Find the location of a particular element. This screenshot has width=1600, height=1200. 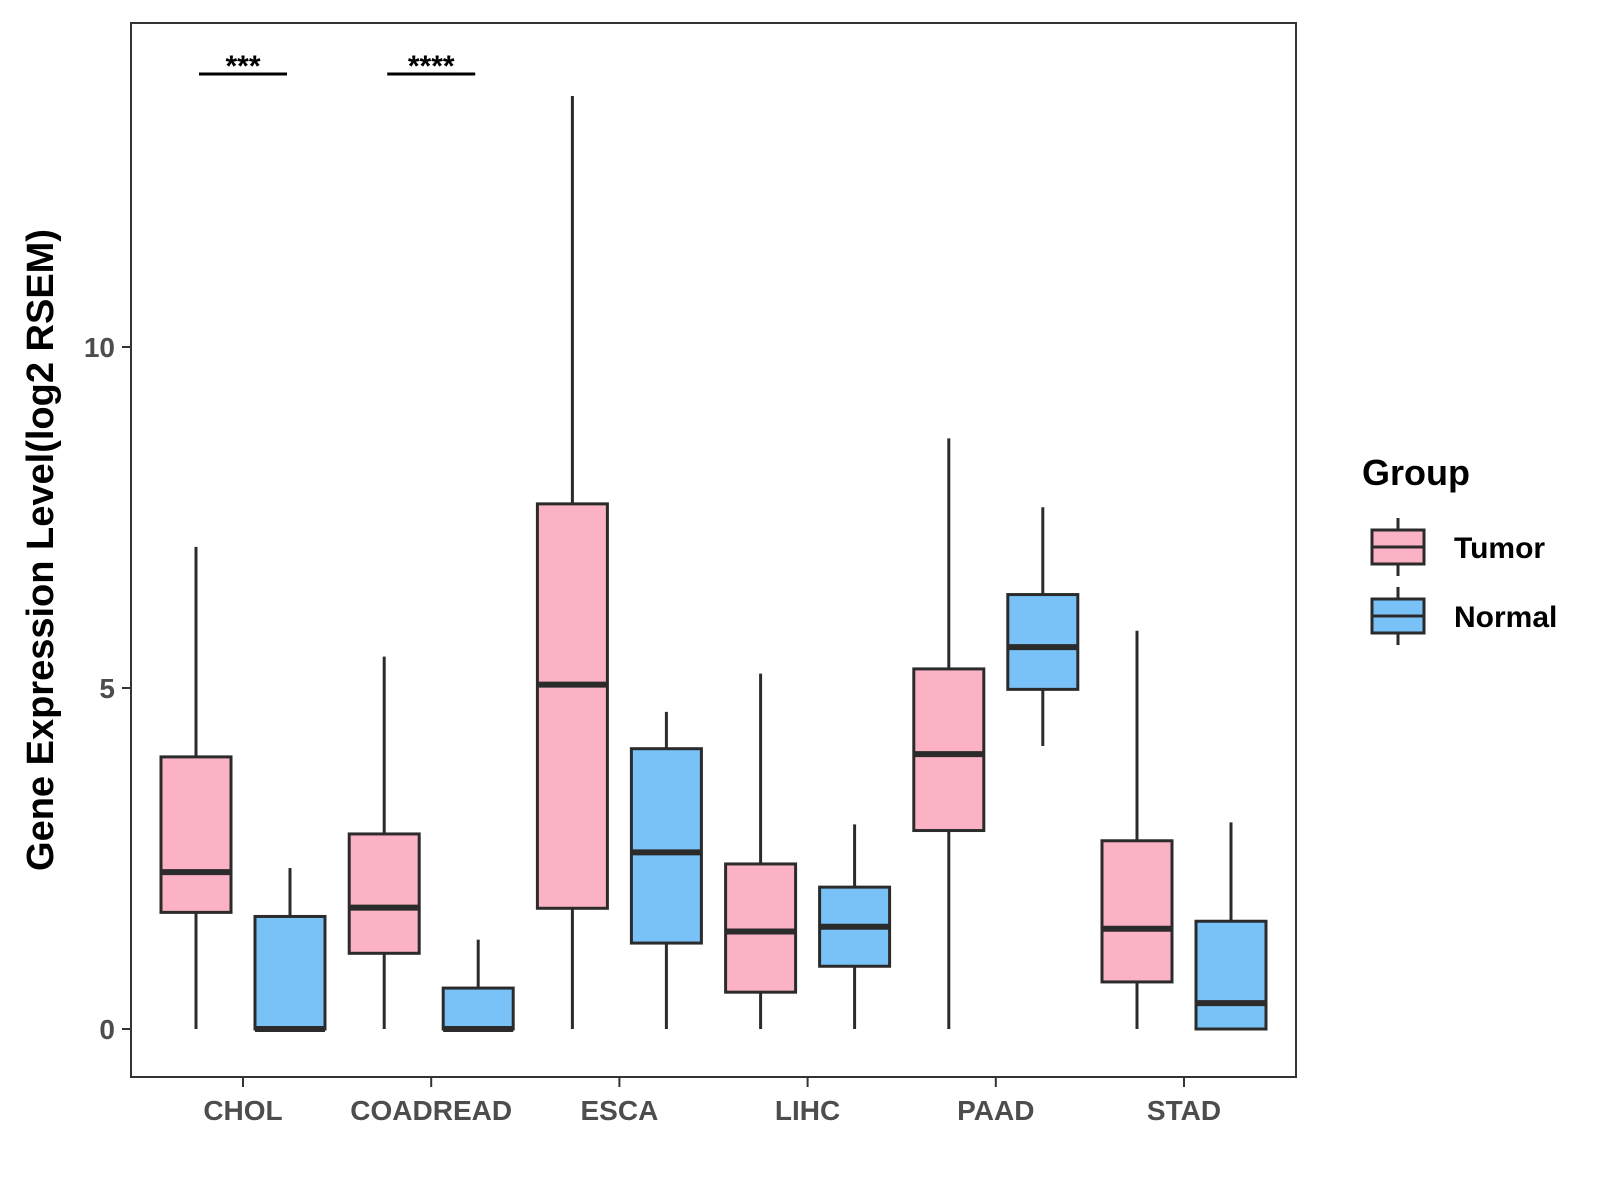

box-normal-chol is located at coordinates (290, 950).